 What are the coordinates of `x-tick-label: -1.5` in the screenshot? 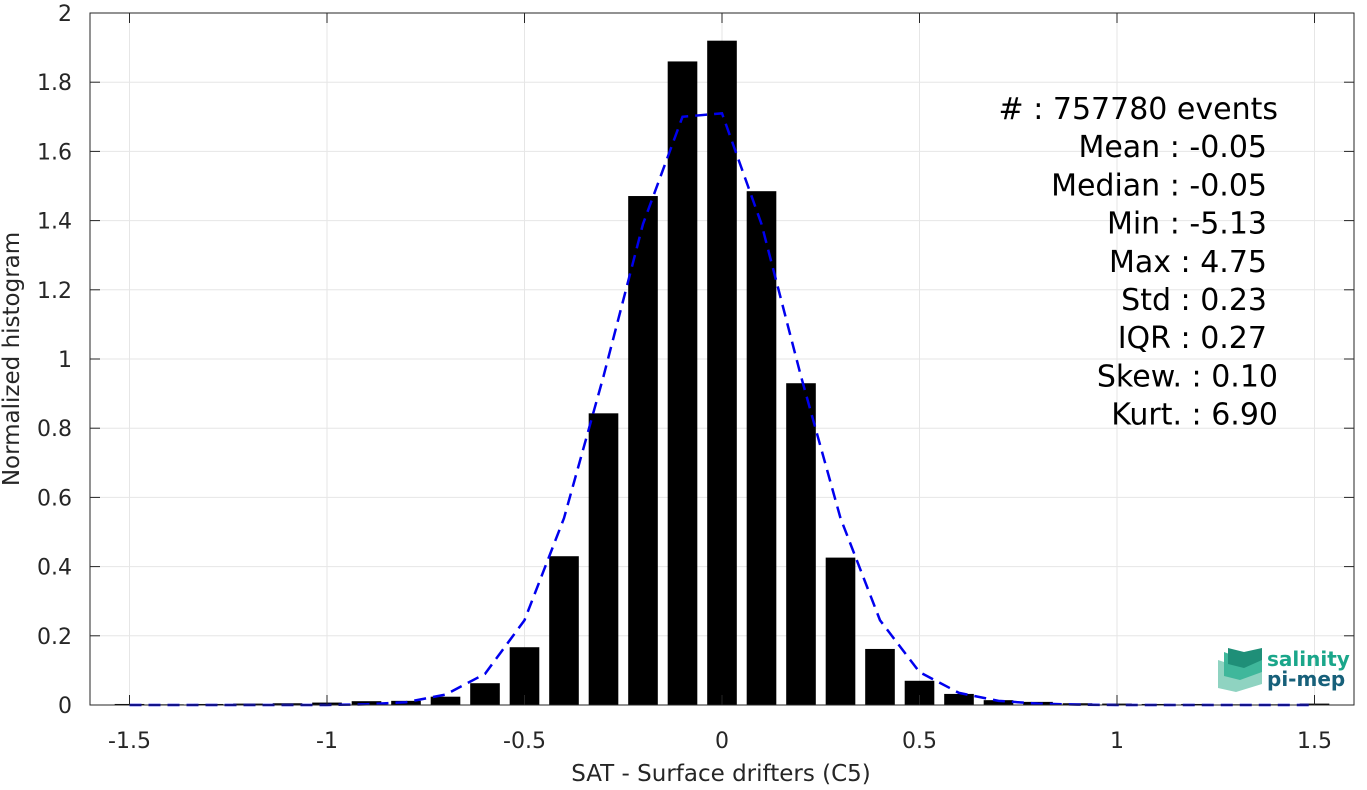 It's located at (129, 741).